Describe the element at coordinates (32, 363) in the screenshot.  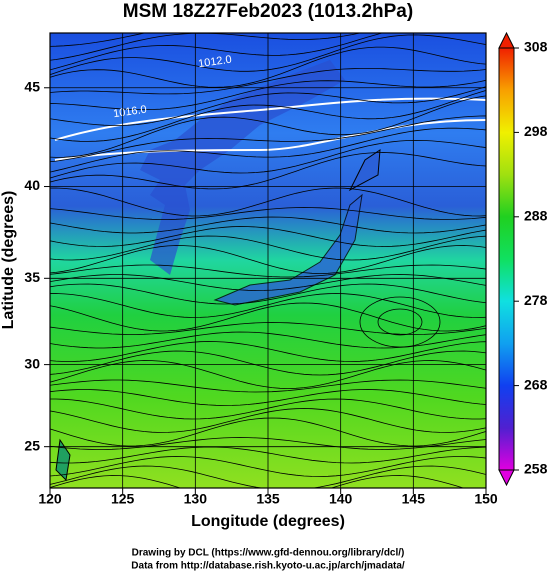
I see `y-tick-label: 30` at that location.